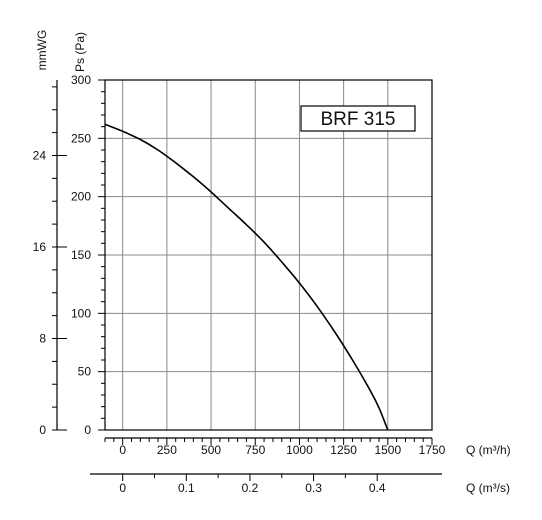 Image resolution: width=542 pixels, height=520 pixels. I want to click on pa-tick-label: 50, so click(85, 372).